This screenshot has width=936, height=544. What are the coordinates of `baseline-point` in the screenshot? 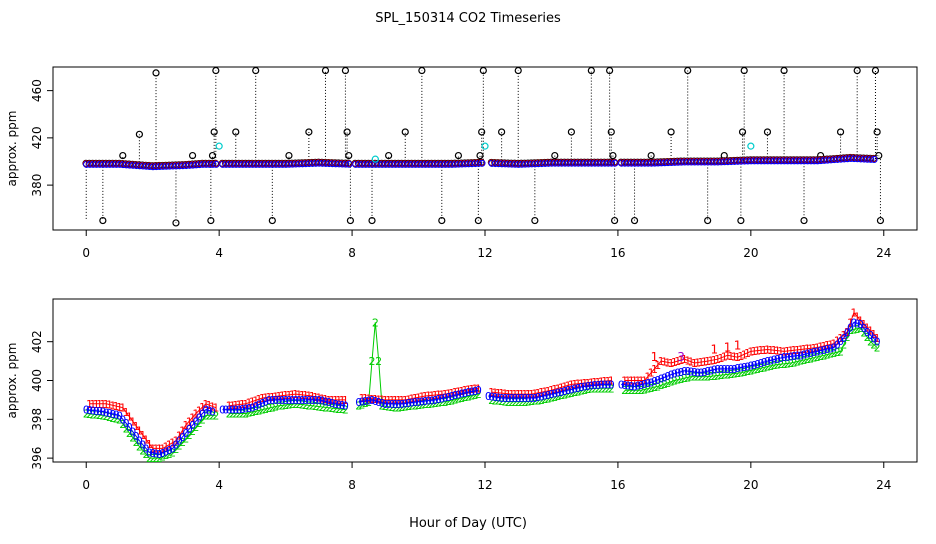 It's located at (874, 159).